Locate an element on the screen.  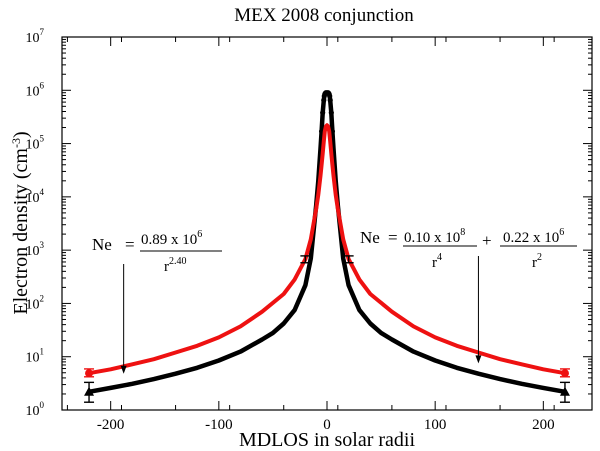
x-tick-label: 100 is located at coordinates (435, 425).